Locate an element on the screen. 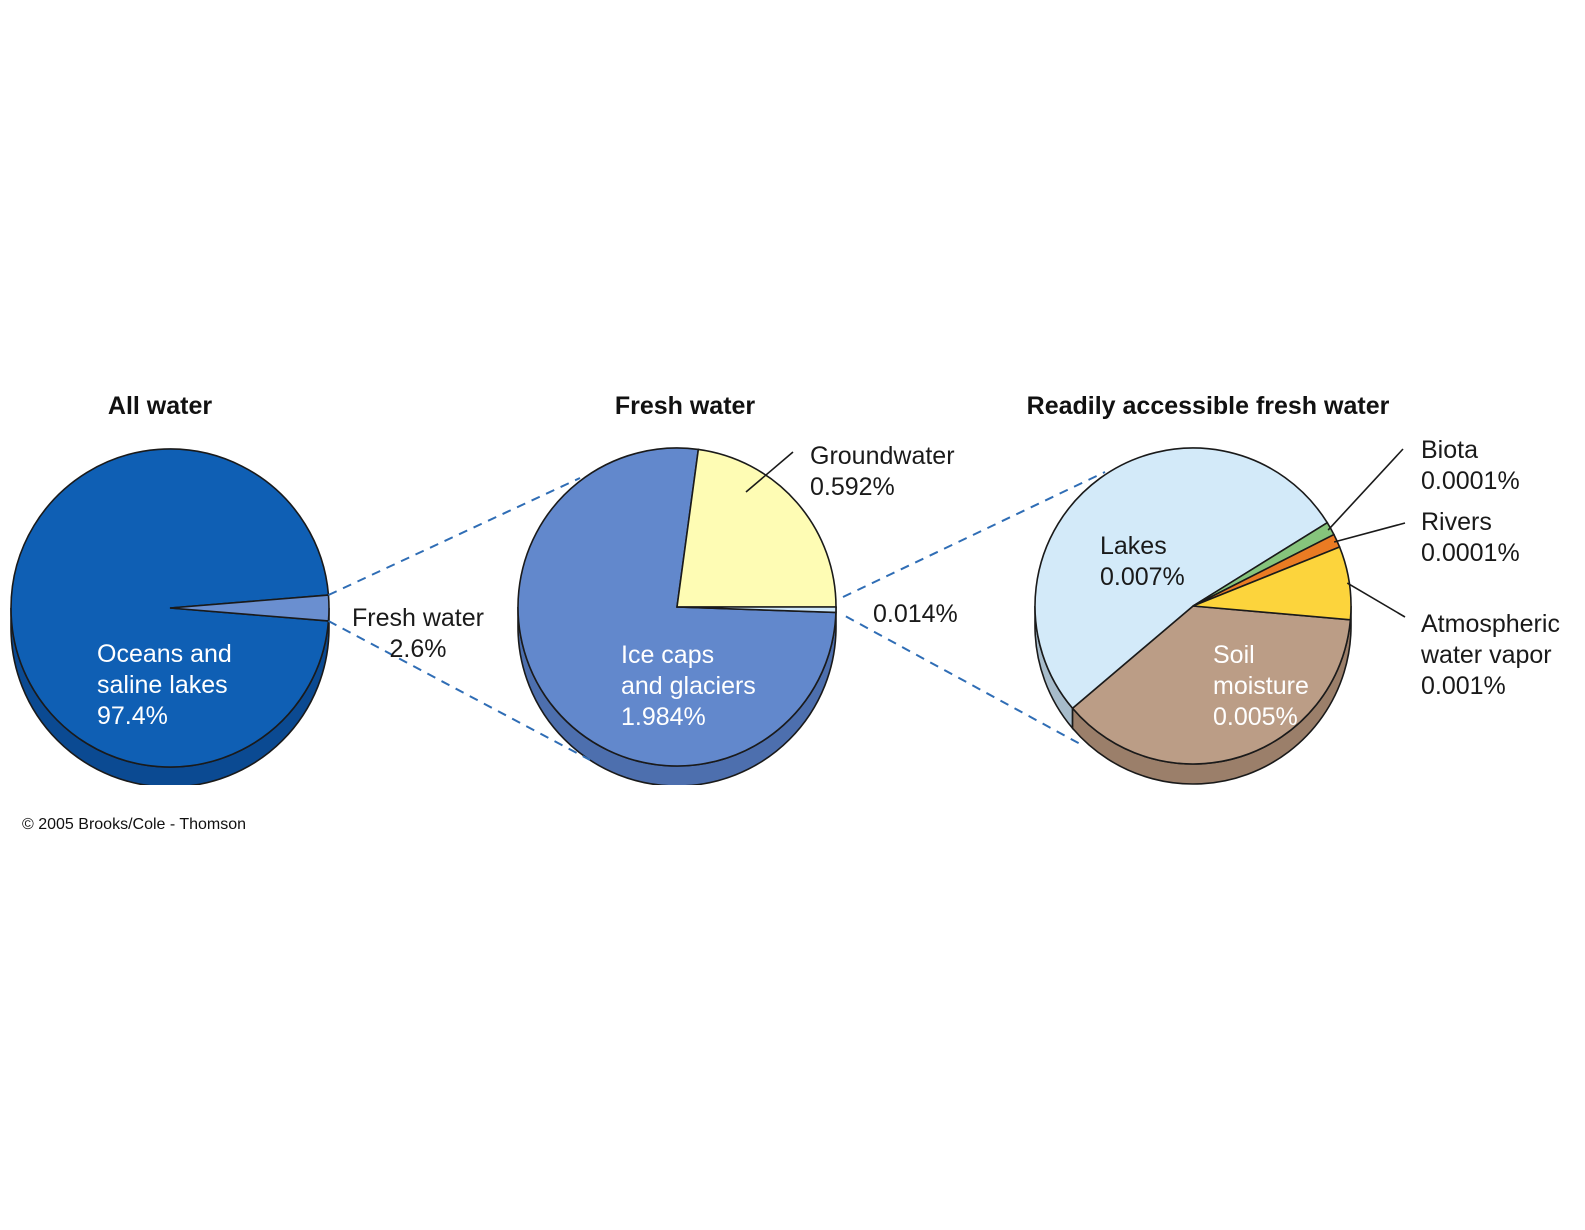  pie-fresh-water is located at coordinates (677, 616).